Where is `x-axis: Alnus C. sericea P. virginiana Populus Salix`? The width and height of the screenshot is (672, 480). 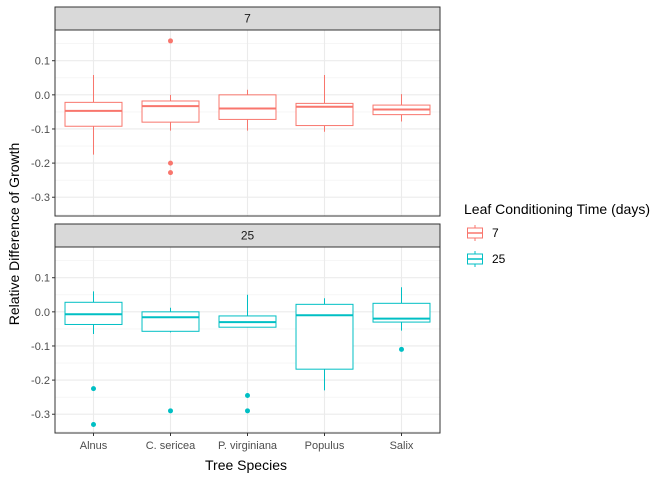 x-axis: Alnus C. sericea P. virginiana Populus Salix is located at coordinates (247, 442).